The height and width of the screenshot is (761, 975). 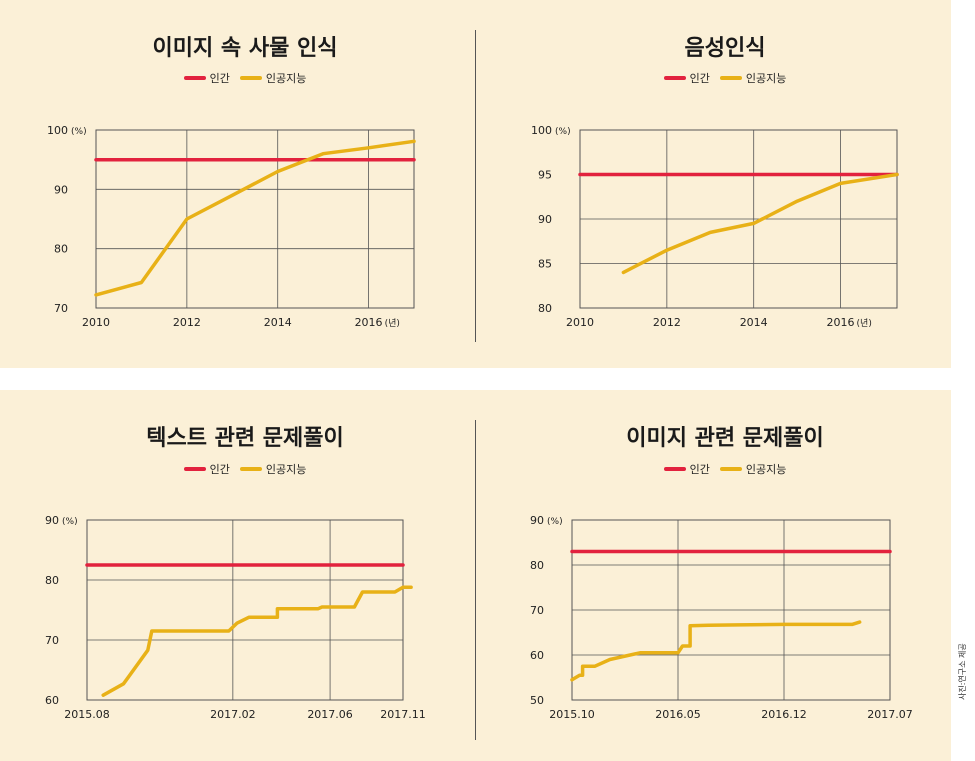 I want to click on x-tick-label: 2016.12, so click(x=784, y=714).